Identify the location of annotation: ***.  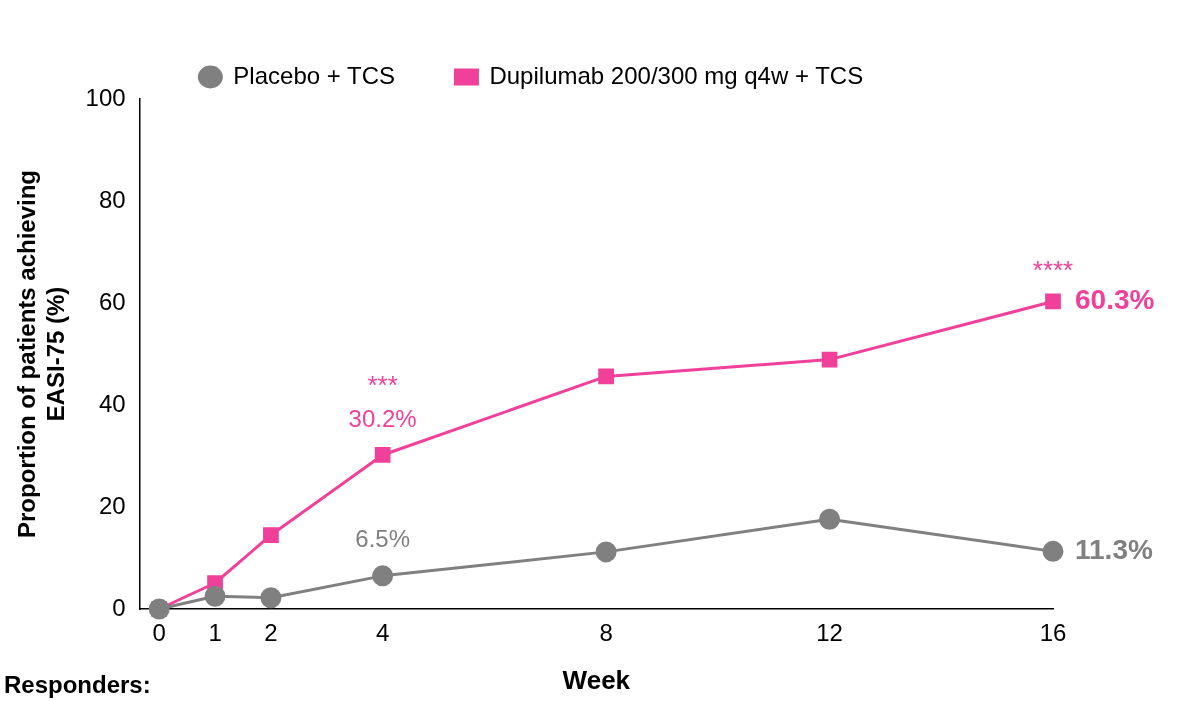
(382, 385).